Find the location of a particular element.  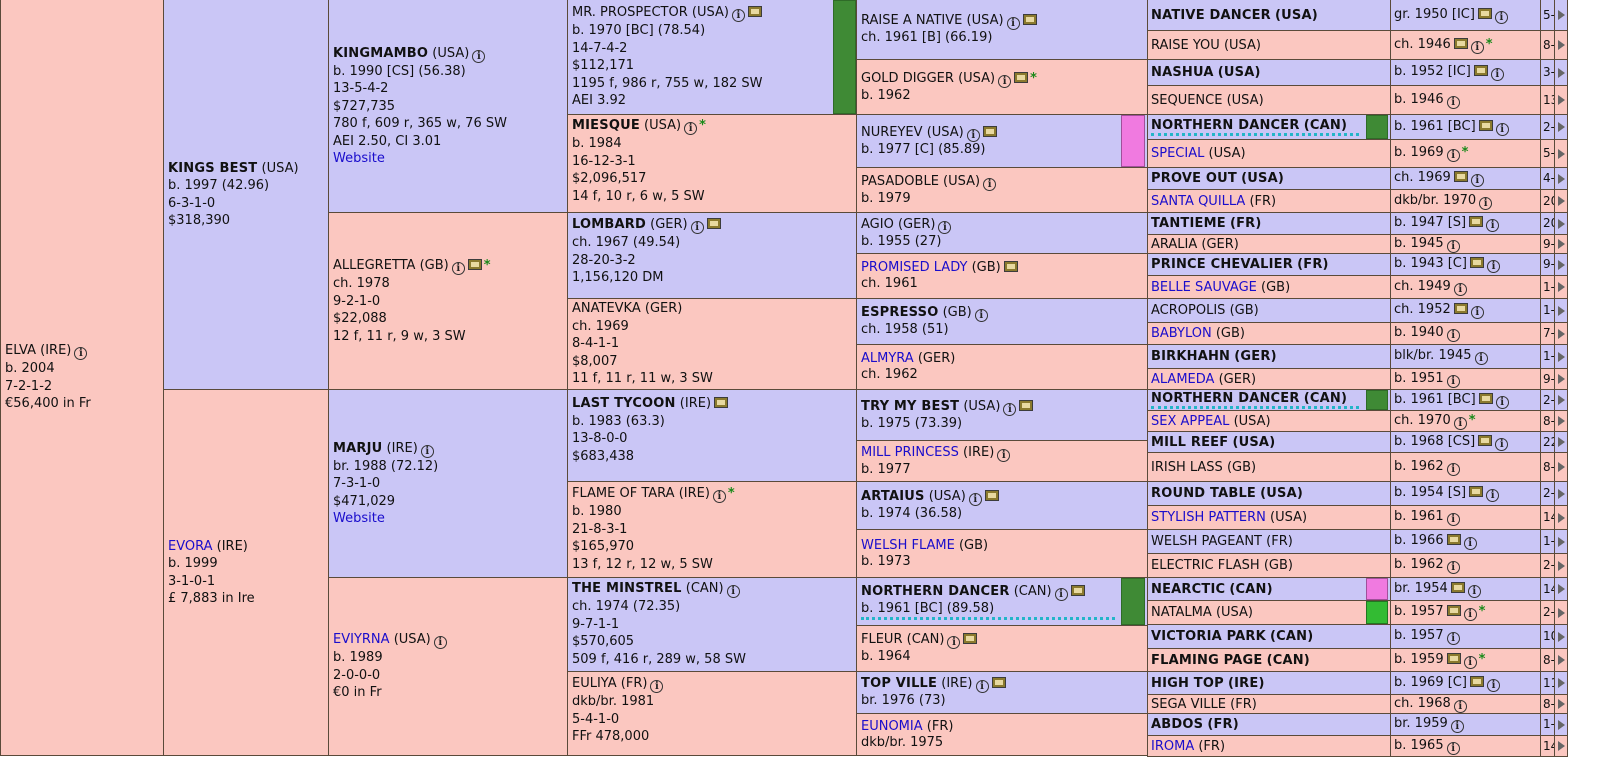

horse-name: SPECIAL is located at coordinates (1178, 153).